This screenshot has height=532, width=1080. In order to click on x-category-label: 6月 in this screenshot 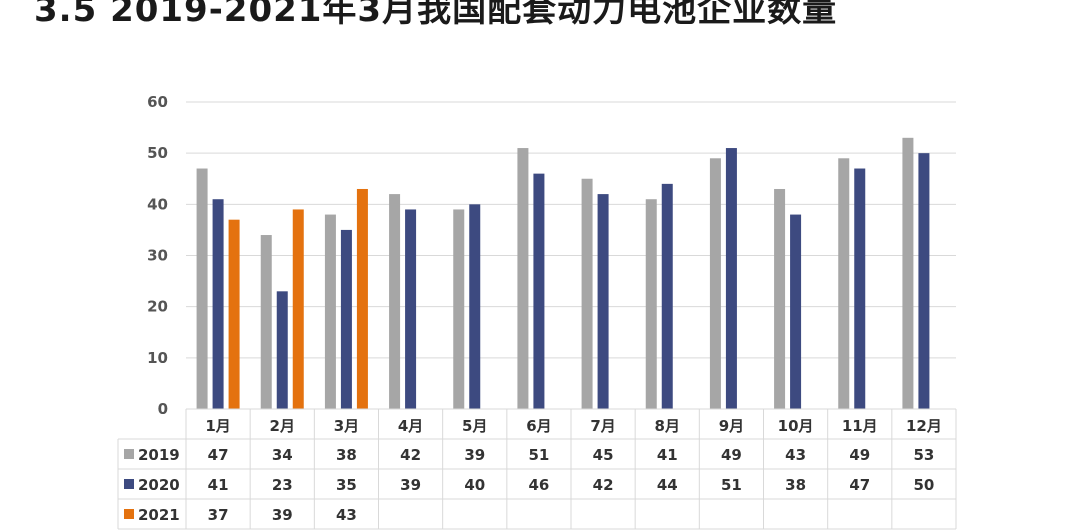, I will do `click(538, 426)`.